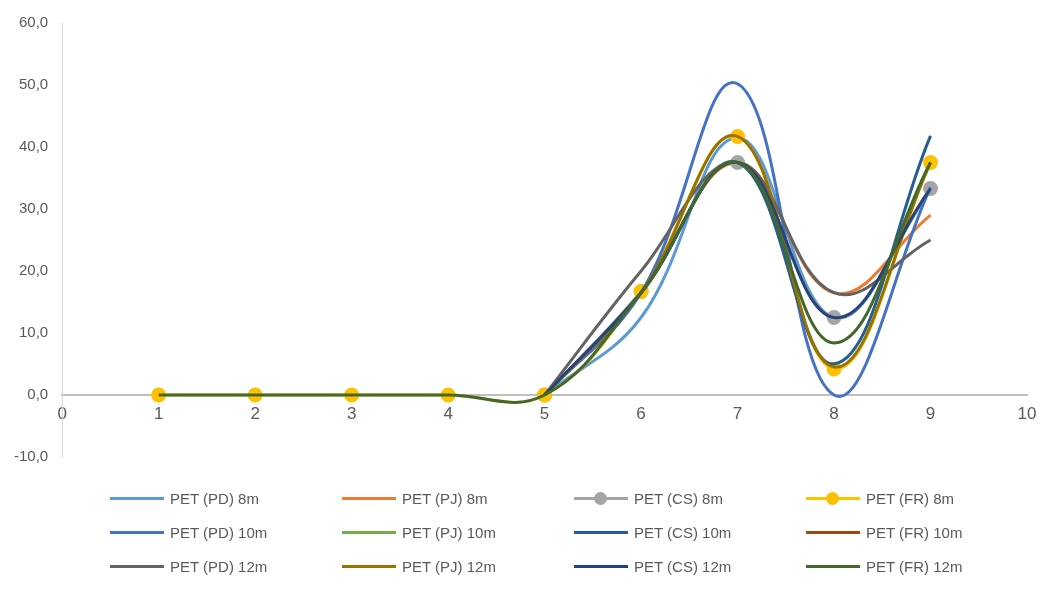 The height and width of the screenshot is (599, 1046). I want to click on y-tick-label: 50,0, so click(33, 84).